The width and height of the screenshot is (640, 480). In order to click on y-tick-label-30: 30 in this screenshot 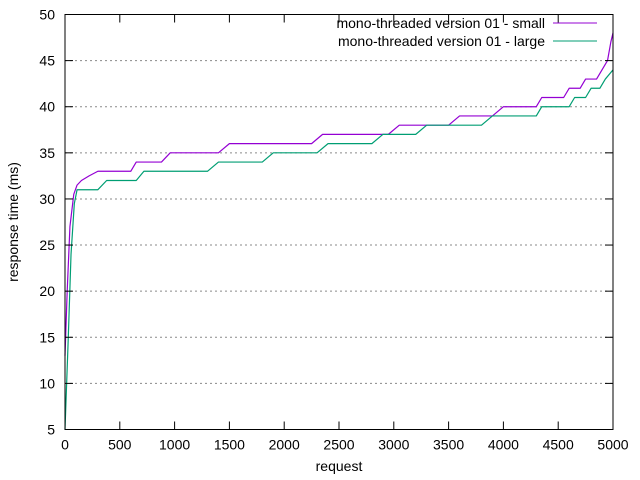, I will do `click(47, 199)`.